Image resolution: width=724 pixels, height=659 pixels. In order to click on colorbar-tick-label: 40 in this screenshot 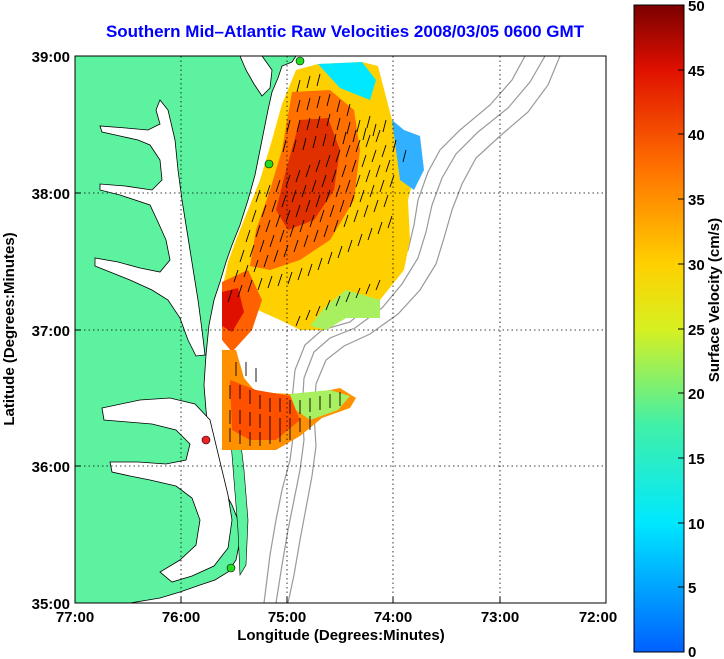, I will do `click(696, 135)`.